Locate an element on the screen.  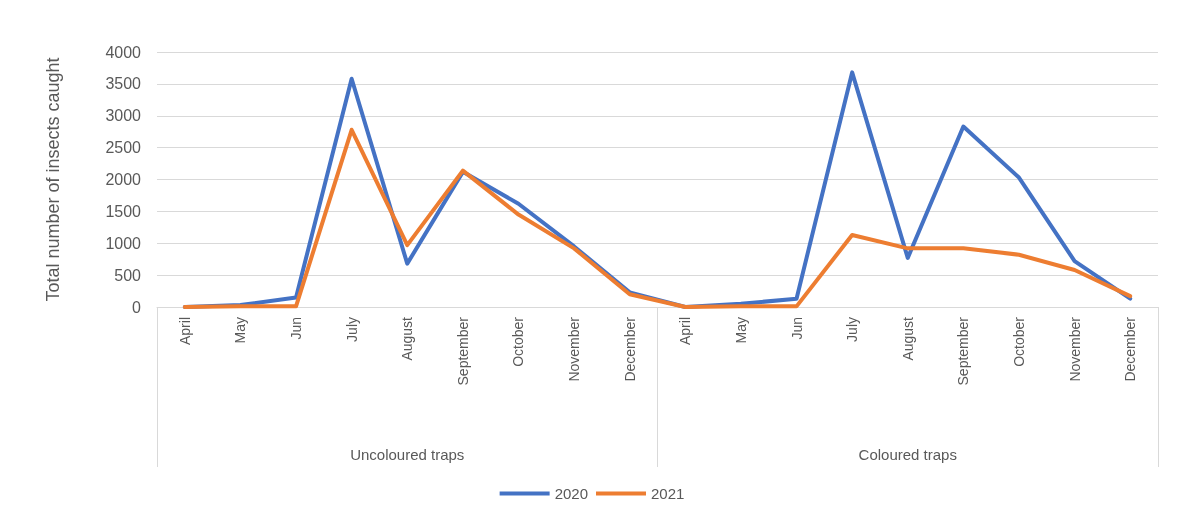
y-axis-title: Total number of insects caught is located at coordinates (53, 179).